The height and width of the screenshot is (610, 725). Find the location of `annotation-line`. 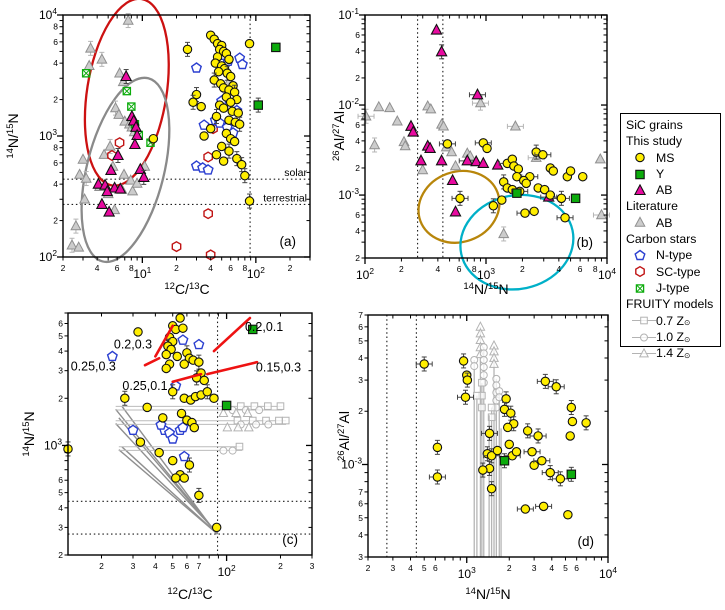

annotation-line is located at coordinates (187, 378).